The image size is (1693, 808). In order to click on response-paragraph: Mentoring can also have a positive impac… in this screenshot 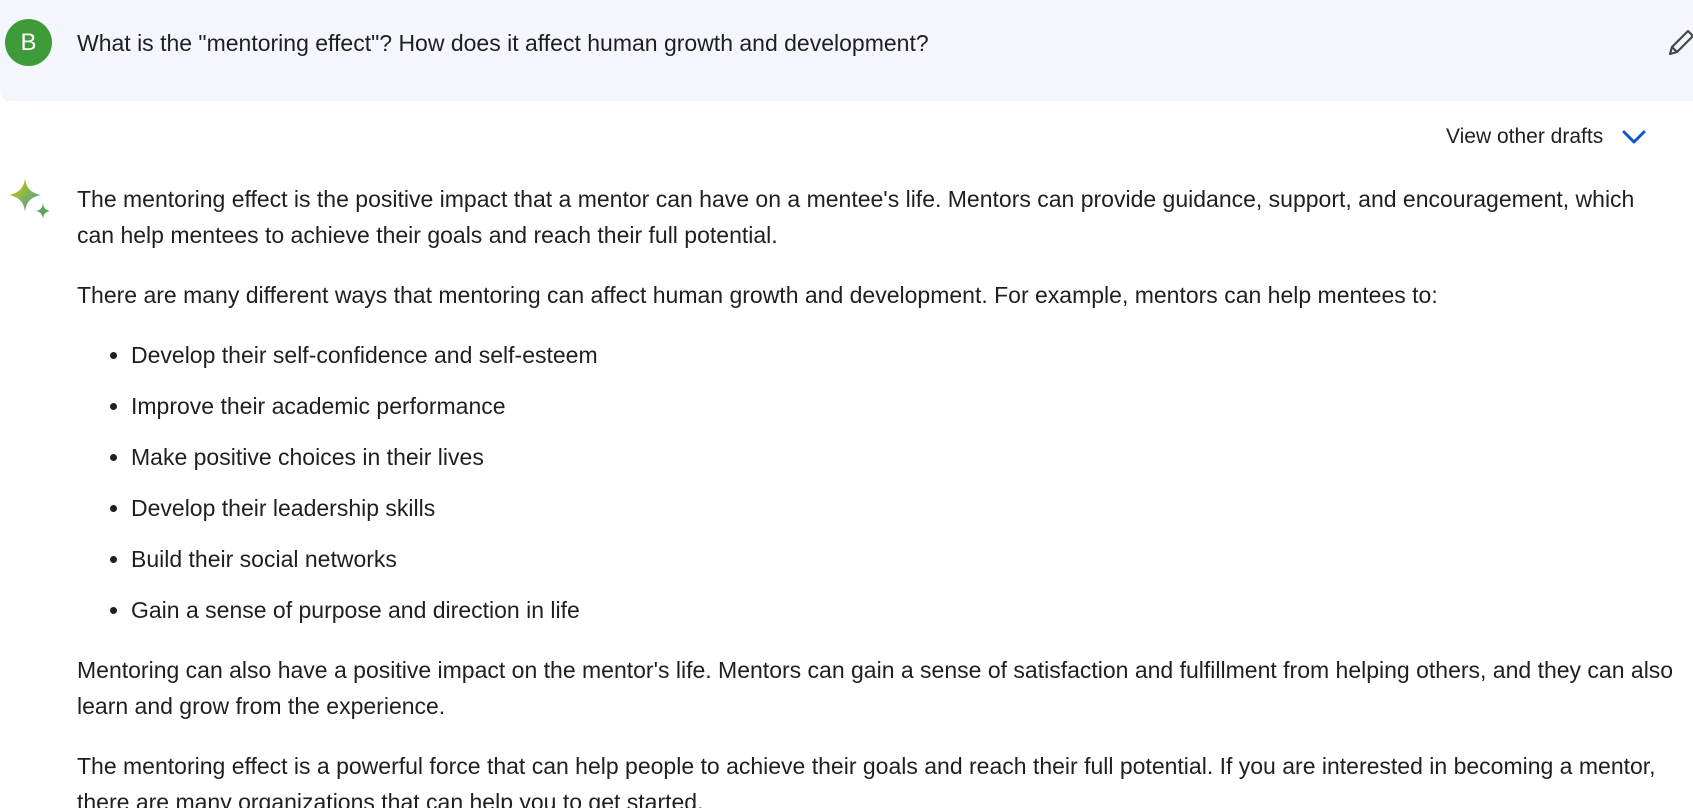, I will do `click(875, 688)`.